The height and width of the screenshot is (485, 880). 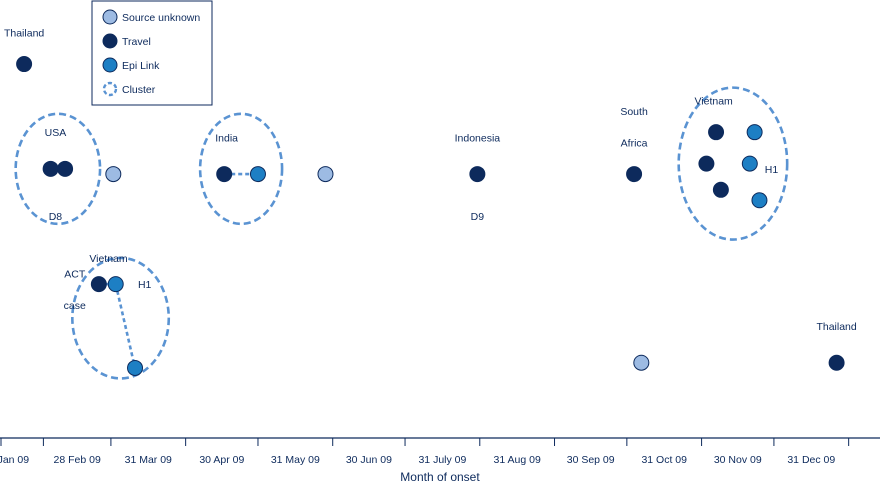 I want to click on x-tick-label: 31 Mar 09, so click(x=148, y=460).